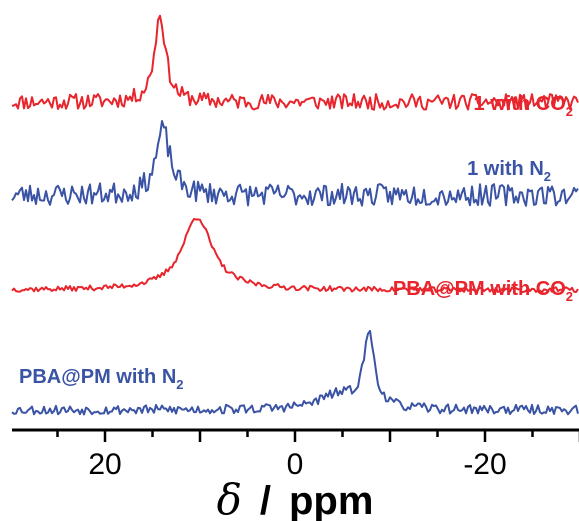 The width and height of the screenshot is (579, 521). Describe the element at coordinates (483, 291) in the screenshot. I see `series-label-s3: PBA@PM with CO2` at that location.